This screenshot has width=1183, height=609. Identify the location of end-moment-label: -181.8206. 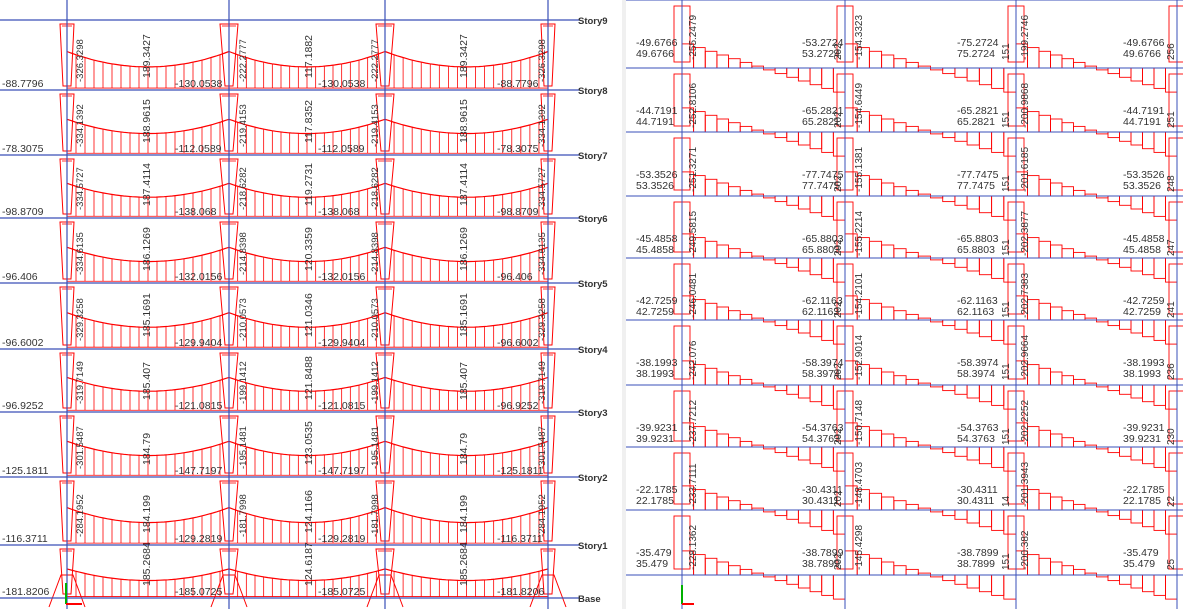
(520, 592).